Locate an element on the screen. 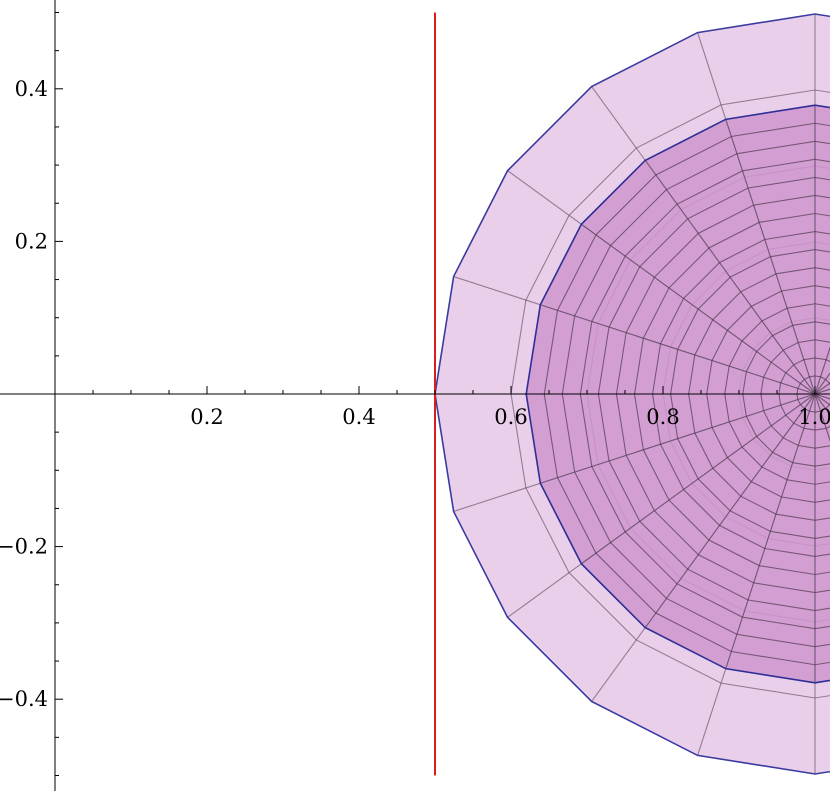 This screenshot has width=830, height=791. y-tick-label: 0.4 is located at coordinates (31, 89).